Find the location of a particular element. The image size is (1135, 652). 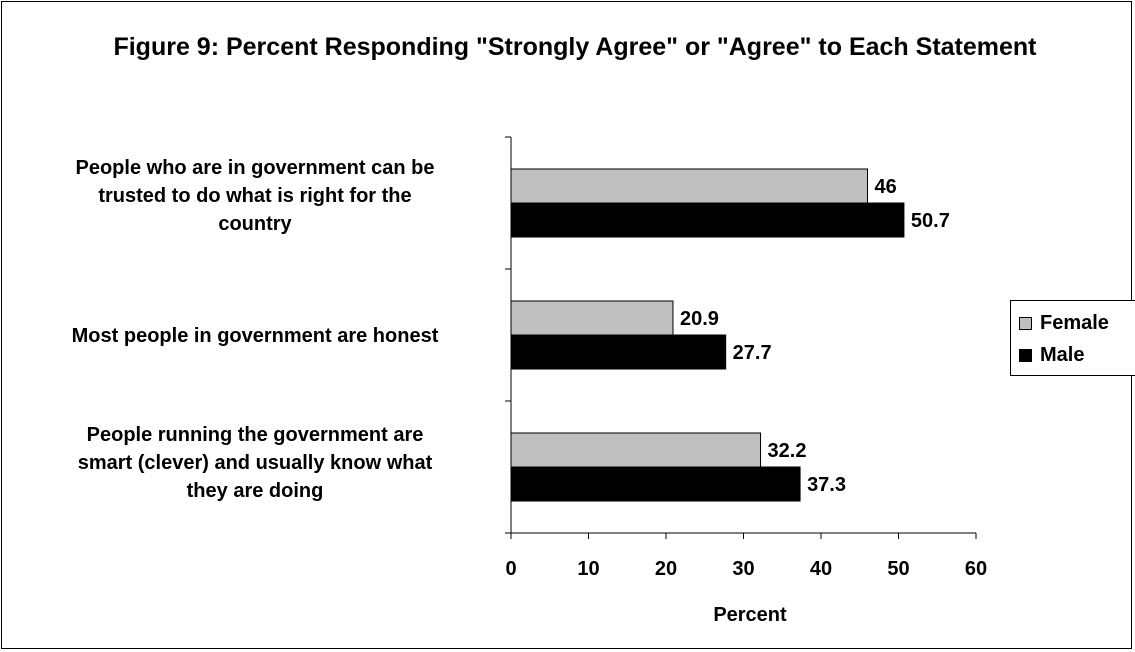

value-label-male-1: 27.7 is located at coordinates (752, 353).